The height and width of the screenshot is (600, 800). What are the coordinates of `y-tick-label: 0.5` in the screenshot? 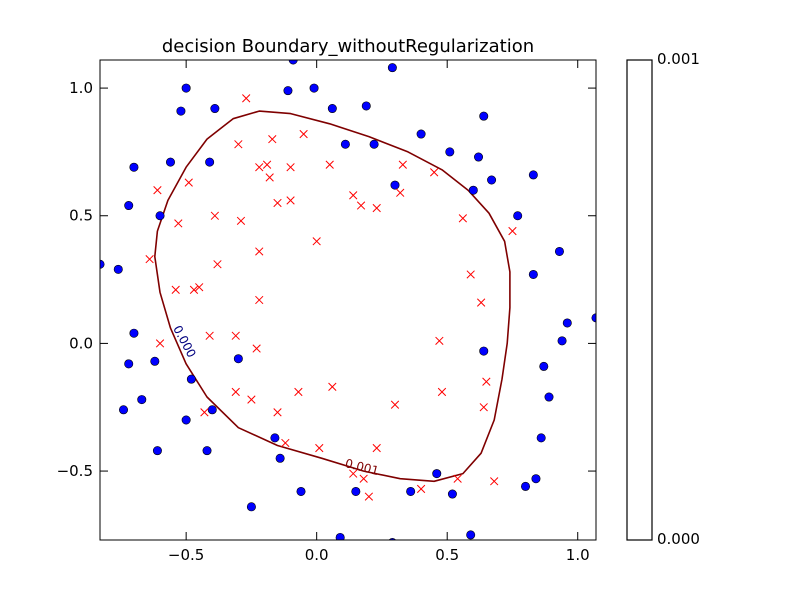 It's located at (81, 216).